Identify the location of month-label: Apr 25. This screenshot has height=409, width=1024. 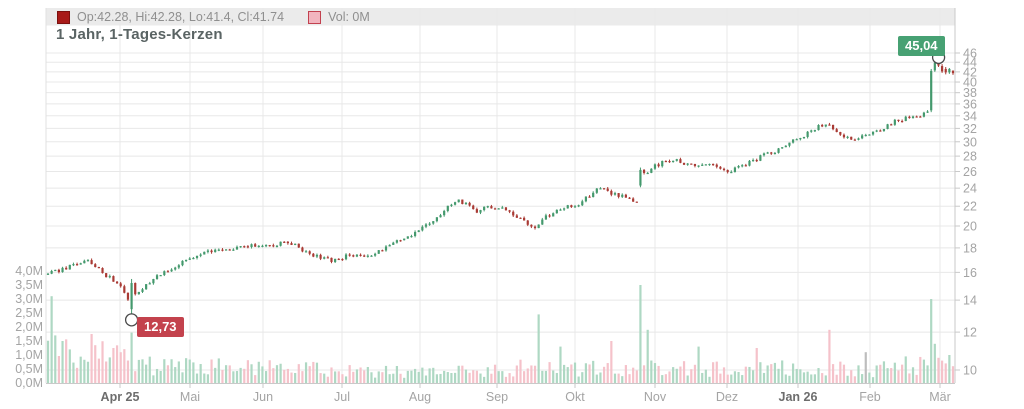
(120, 397).